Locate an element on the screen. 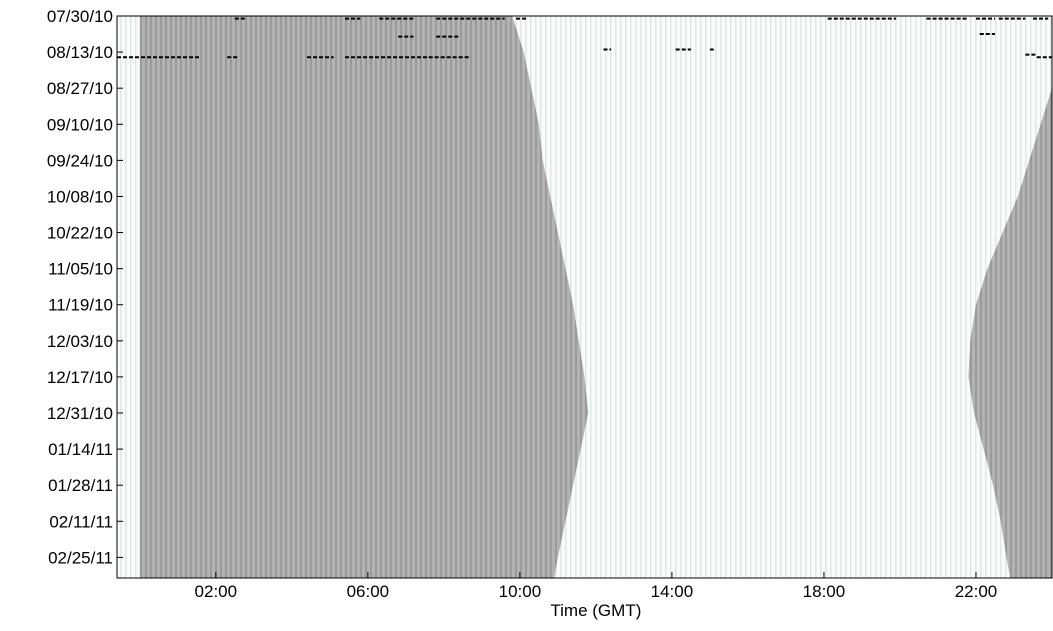 This screenshot has width=1053, height=631. x-tick-label: 10:00 is located at coordinates (520, 591).